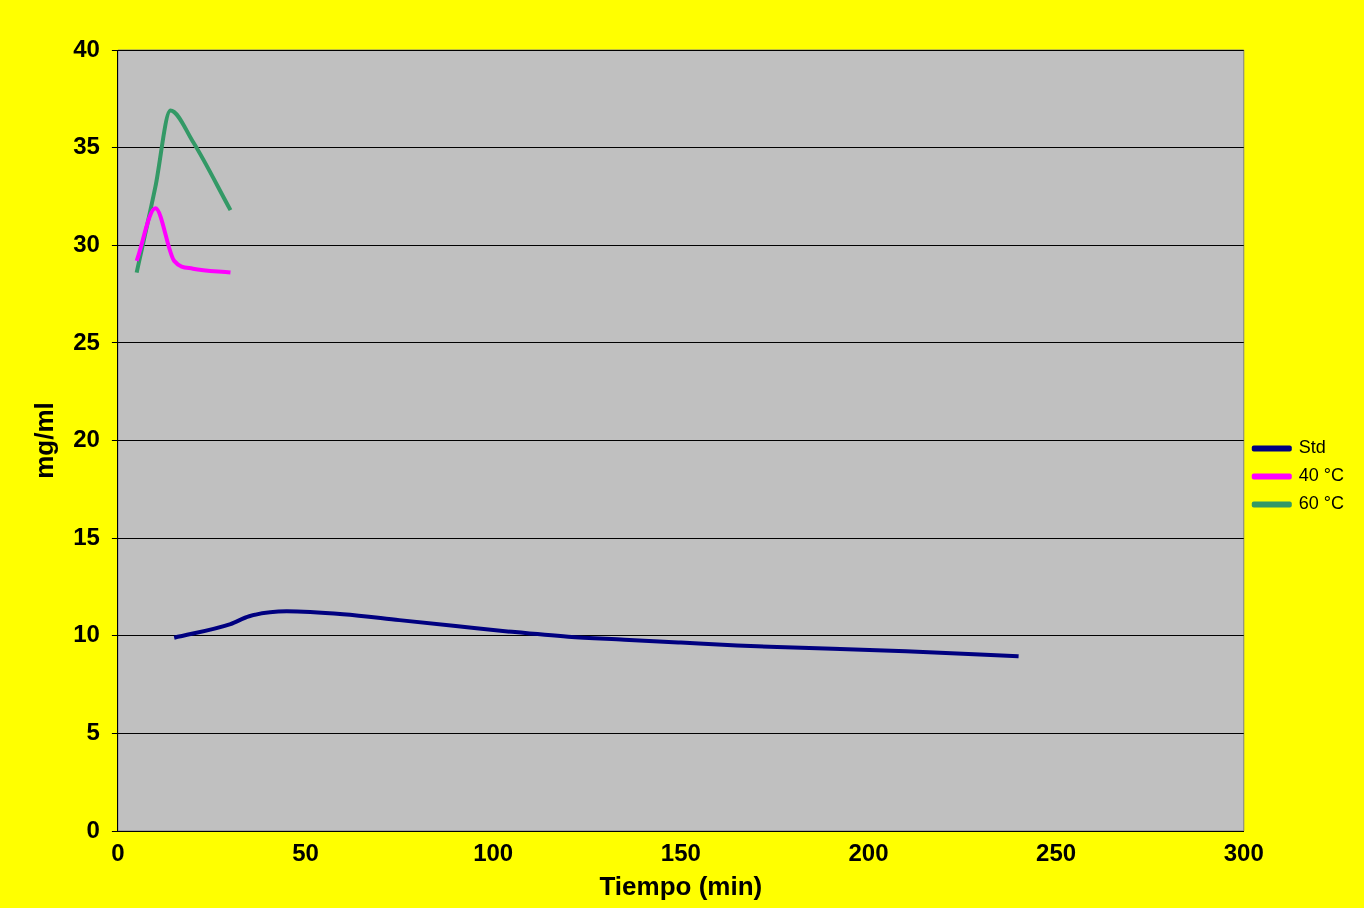 The width and height of the screenshot is (1364, 908). What do you see at coordinates (305, 853) in the screenshot?
I see `x-tick-label: 50` at bounding box center [305, 853].